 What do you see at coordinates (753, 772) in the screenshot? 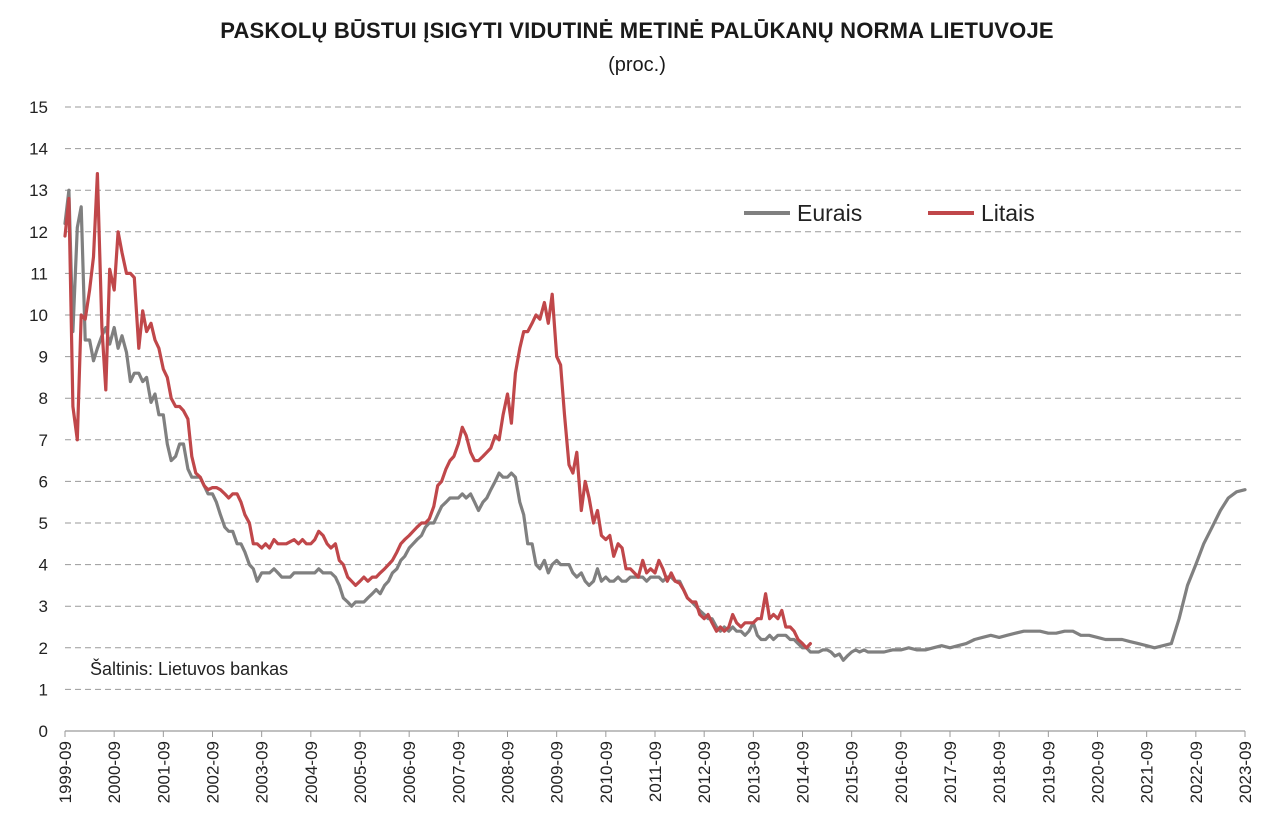
I see `x-tick-label: 2013-09` at bounding box center [753, 772].